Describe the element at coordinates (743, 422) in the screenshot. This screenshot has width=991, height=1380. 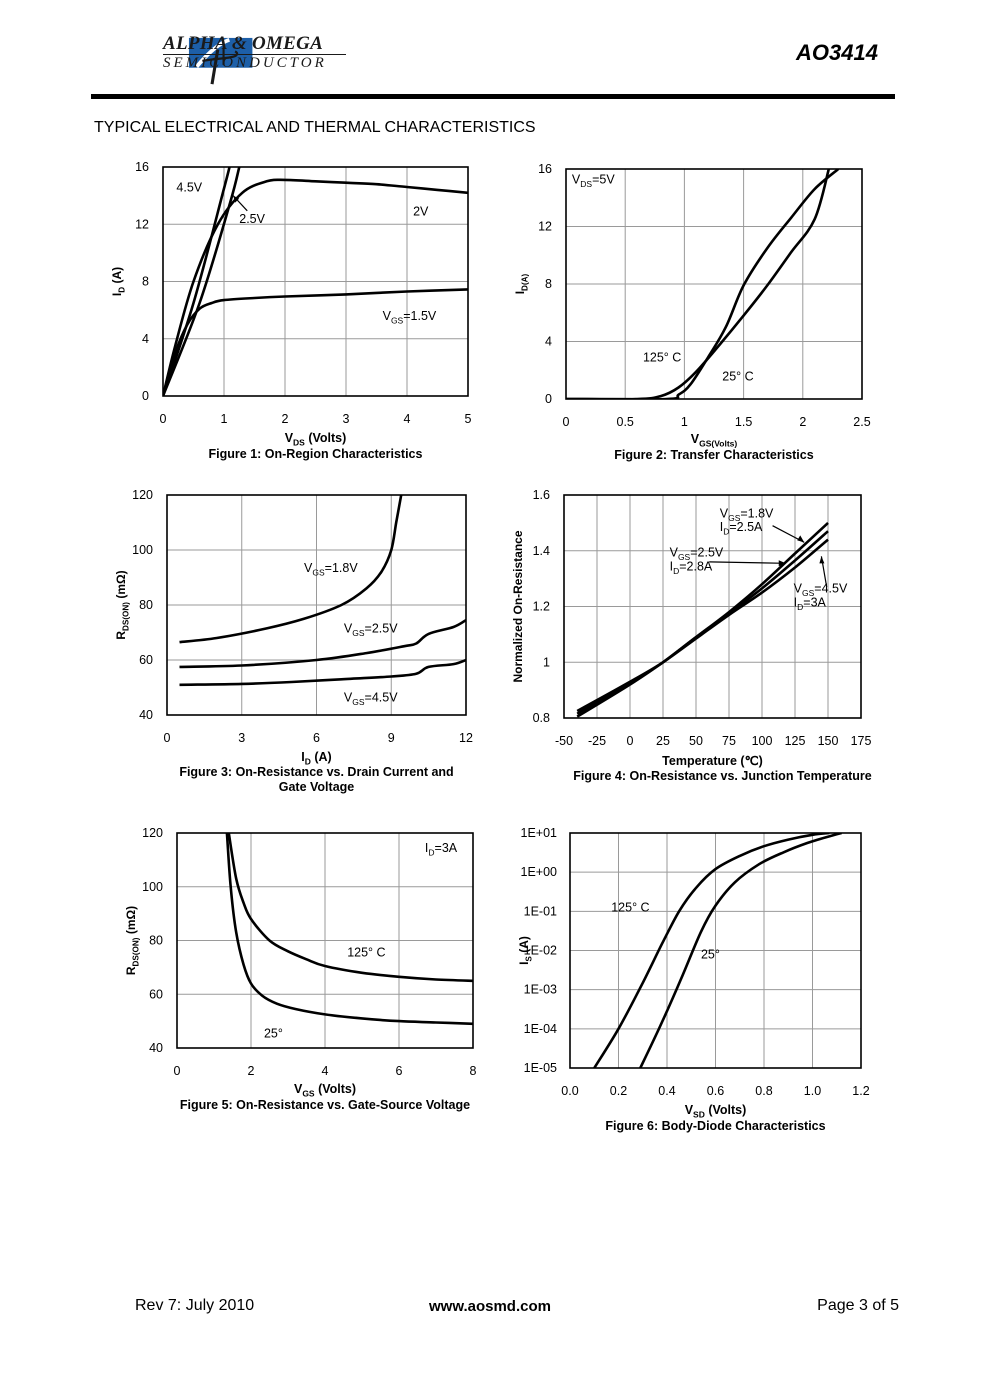
I see `x-tick-label: 1.5` at that location.